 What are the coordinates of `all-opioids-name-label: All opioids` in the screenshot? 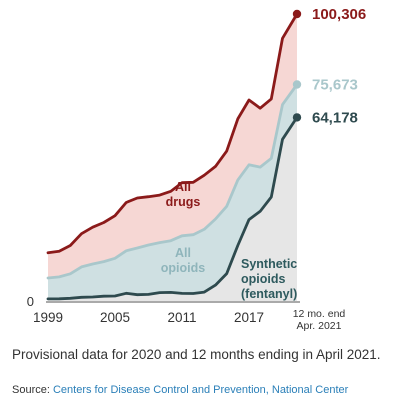 It's located at (183, 260).